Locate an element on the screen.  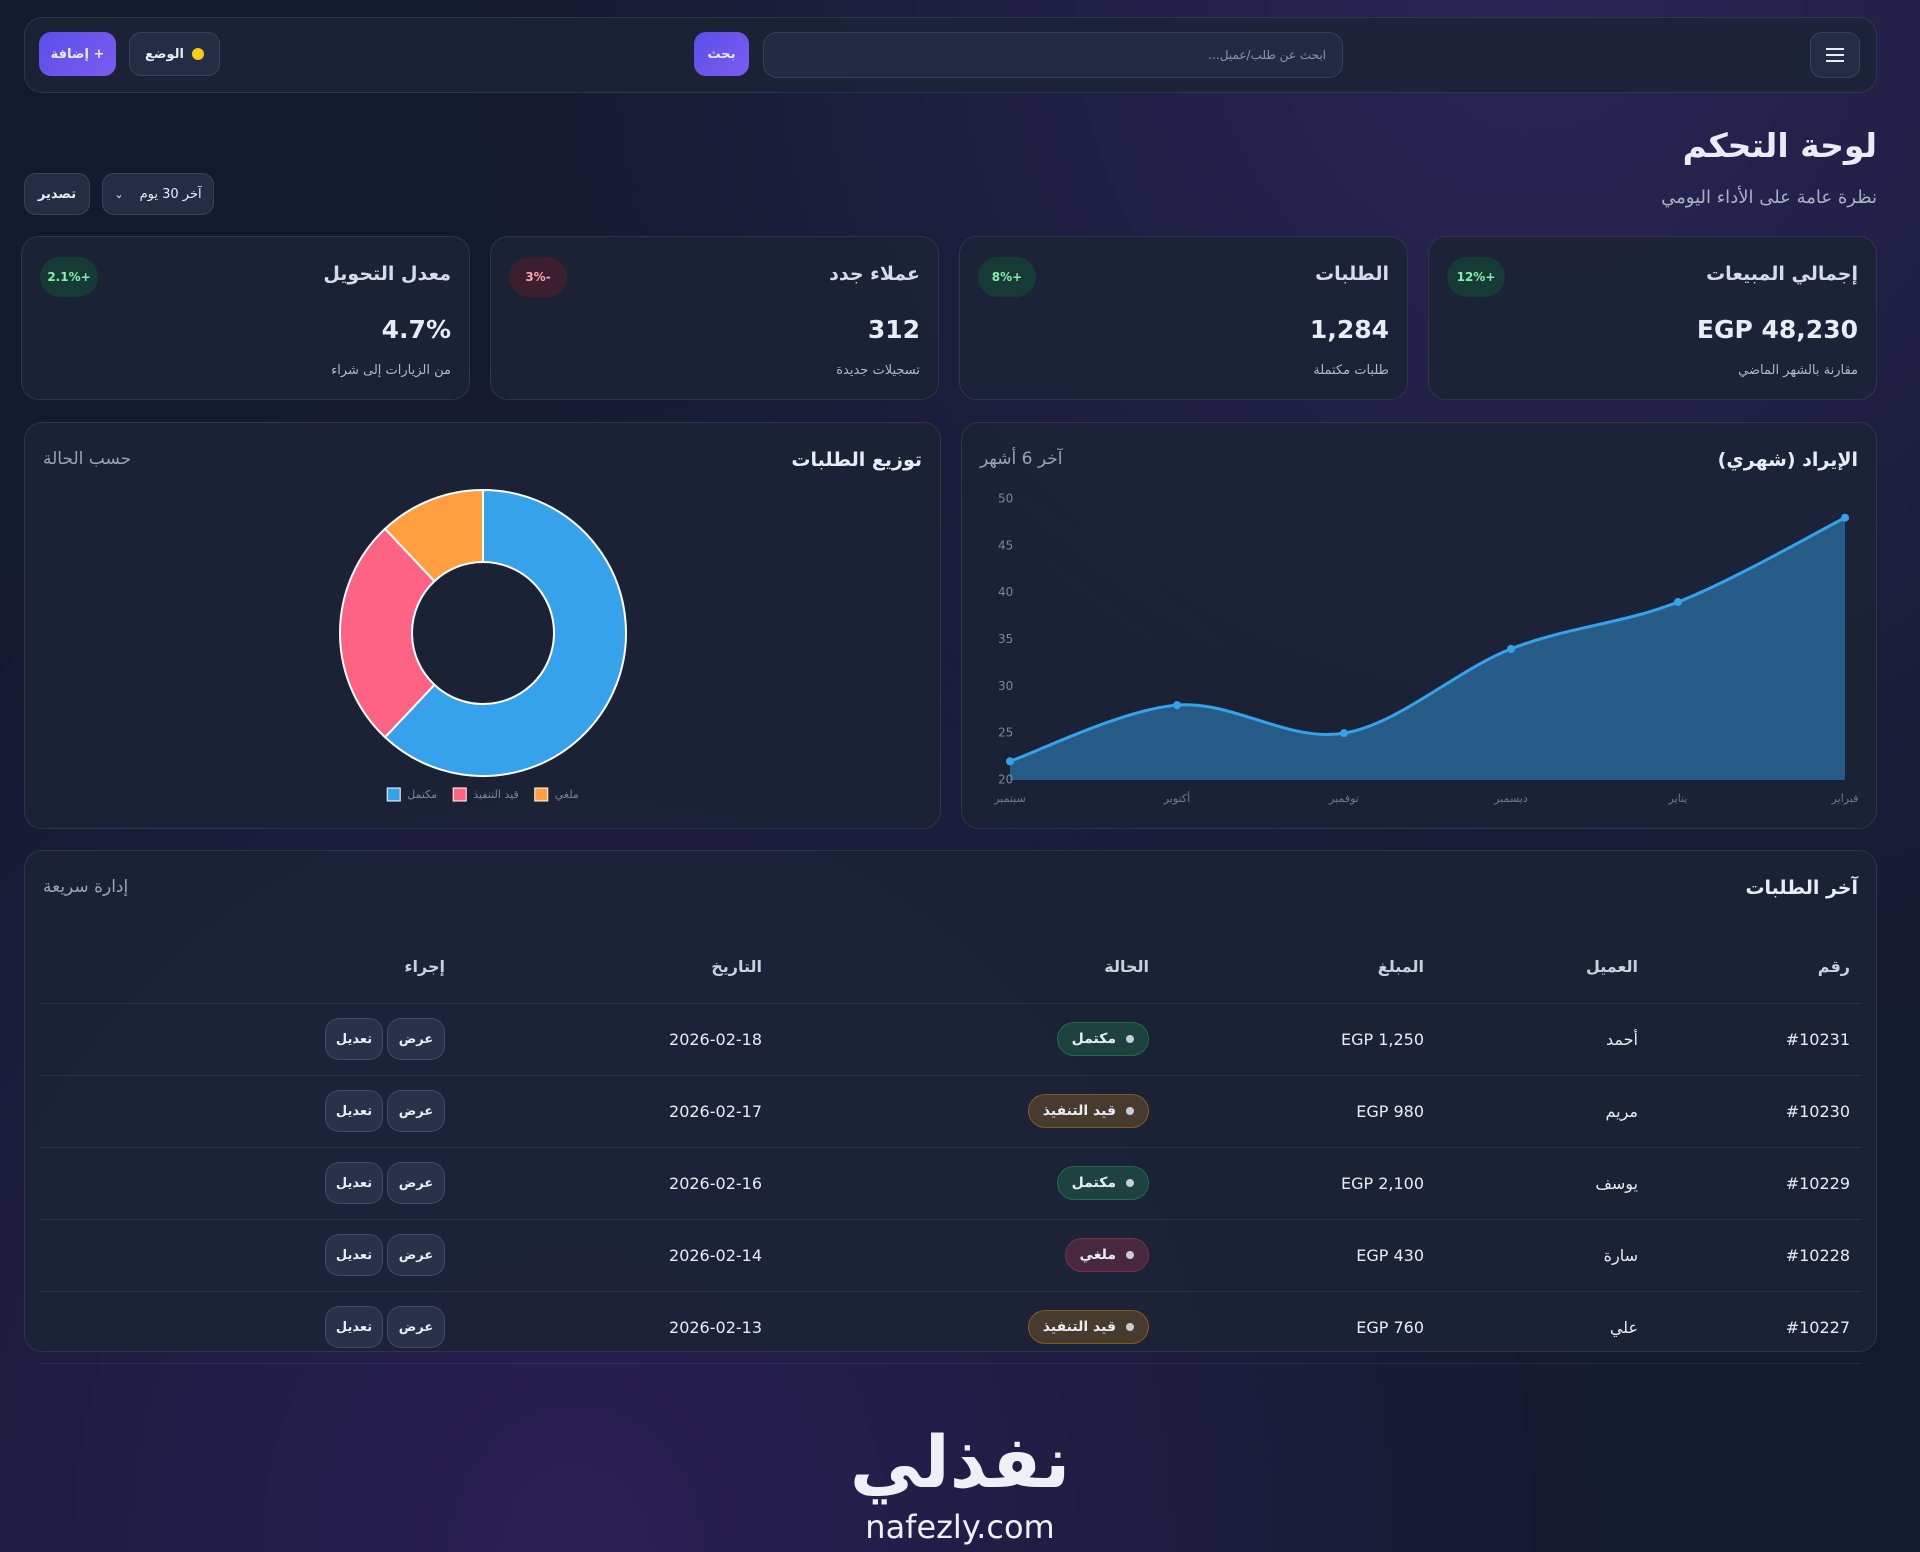
cell-text: #10227 is located at coordinates (1817, 1327).